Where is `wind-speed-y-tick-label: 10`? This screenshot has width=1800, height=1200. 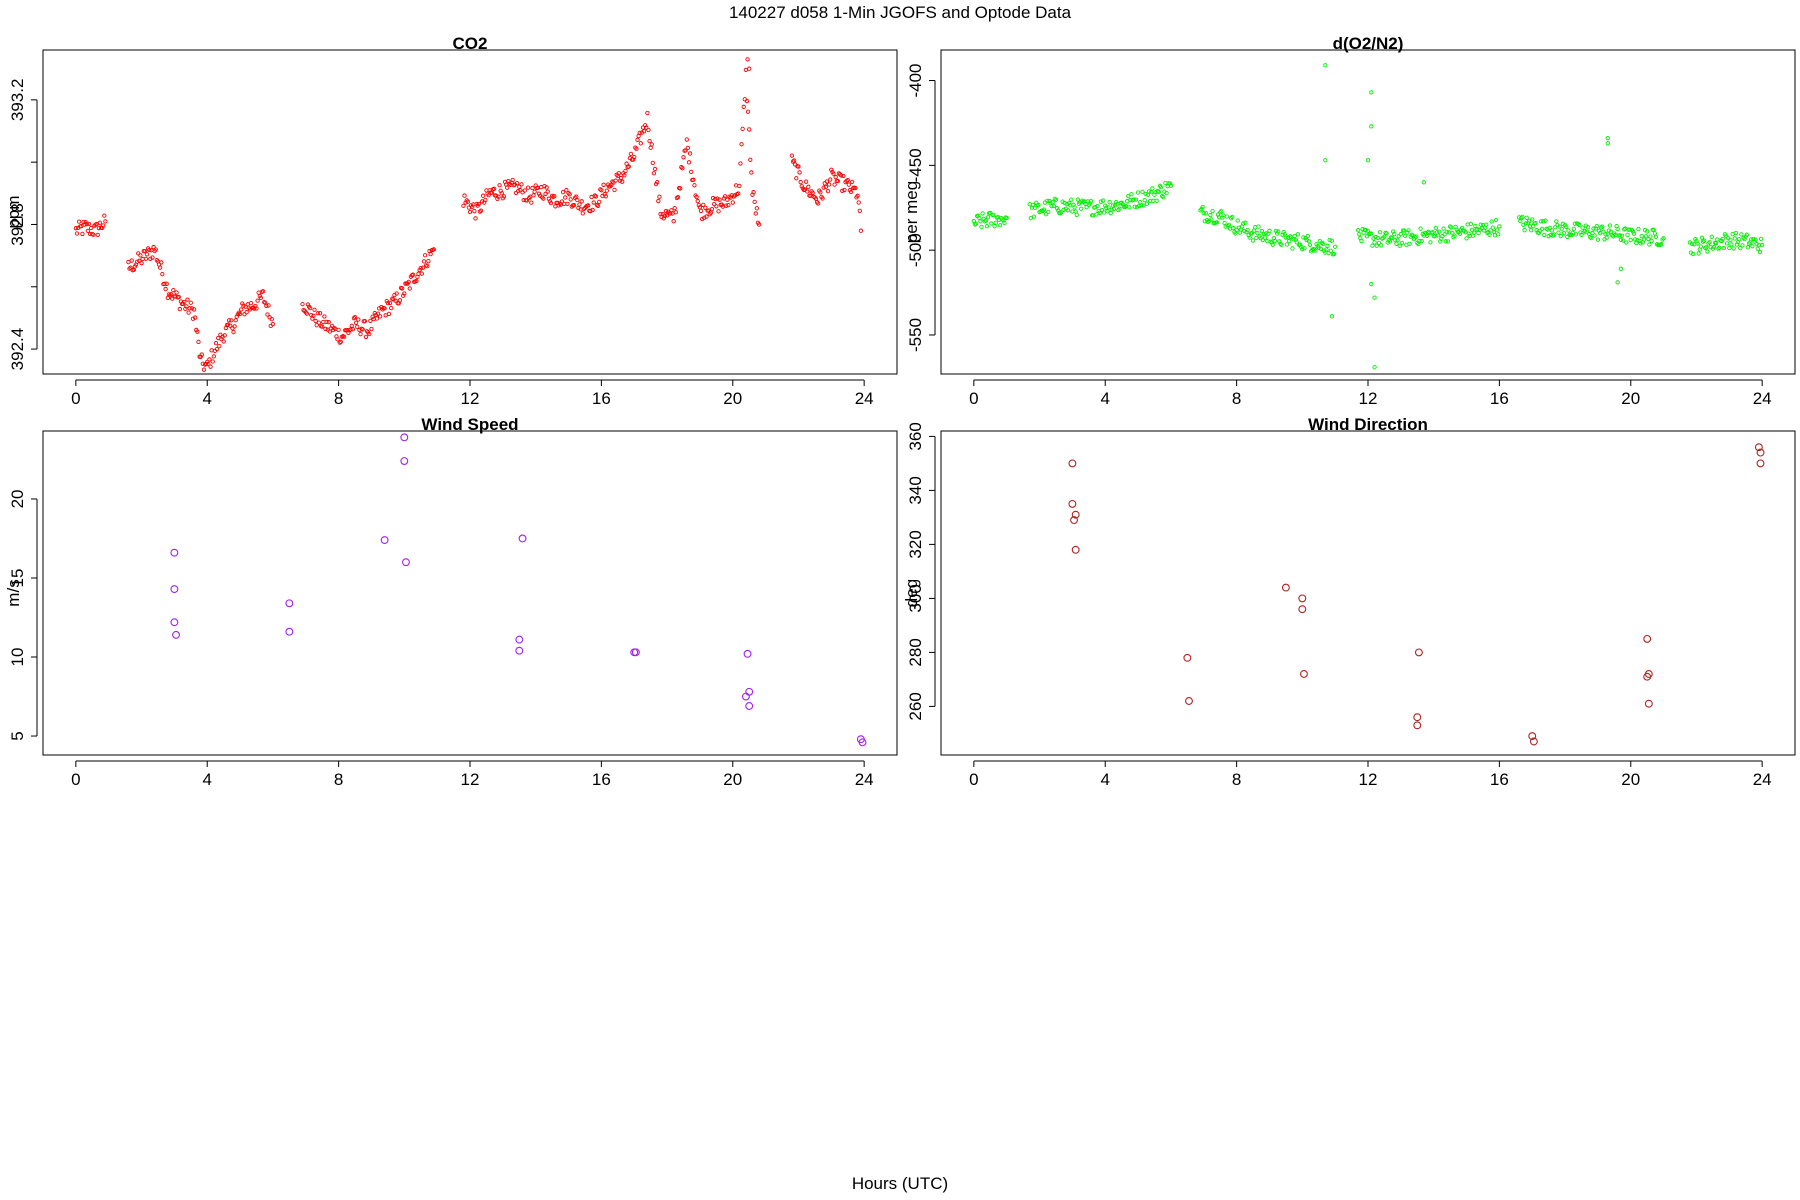 wind-speed-y-tick-label: 10 is located at coordinates (17, 657).